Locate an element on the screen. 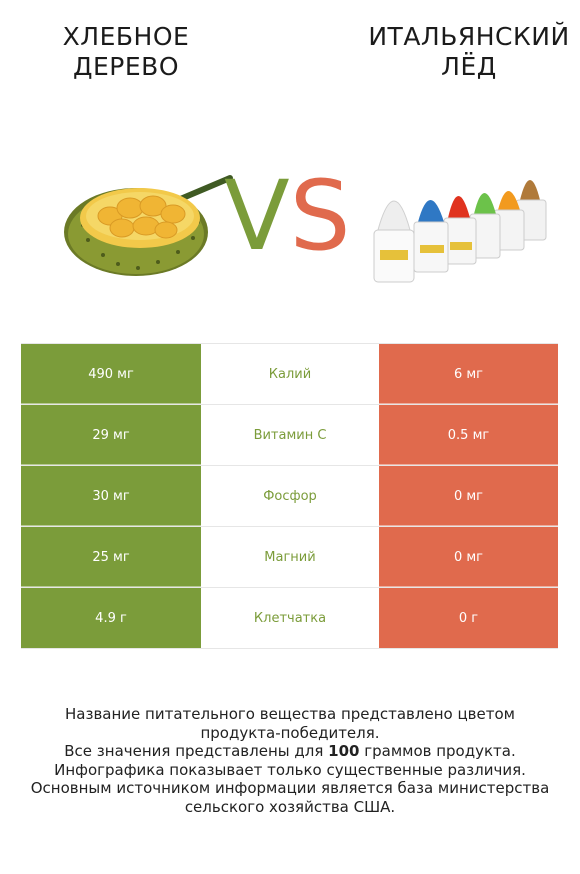 The width and height of the screenshot is (580, 874). vs-label: VS is located at coordinates (287, 216).